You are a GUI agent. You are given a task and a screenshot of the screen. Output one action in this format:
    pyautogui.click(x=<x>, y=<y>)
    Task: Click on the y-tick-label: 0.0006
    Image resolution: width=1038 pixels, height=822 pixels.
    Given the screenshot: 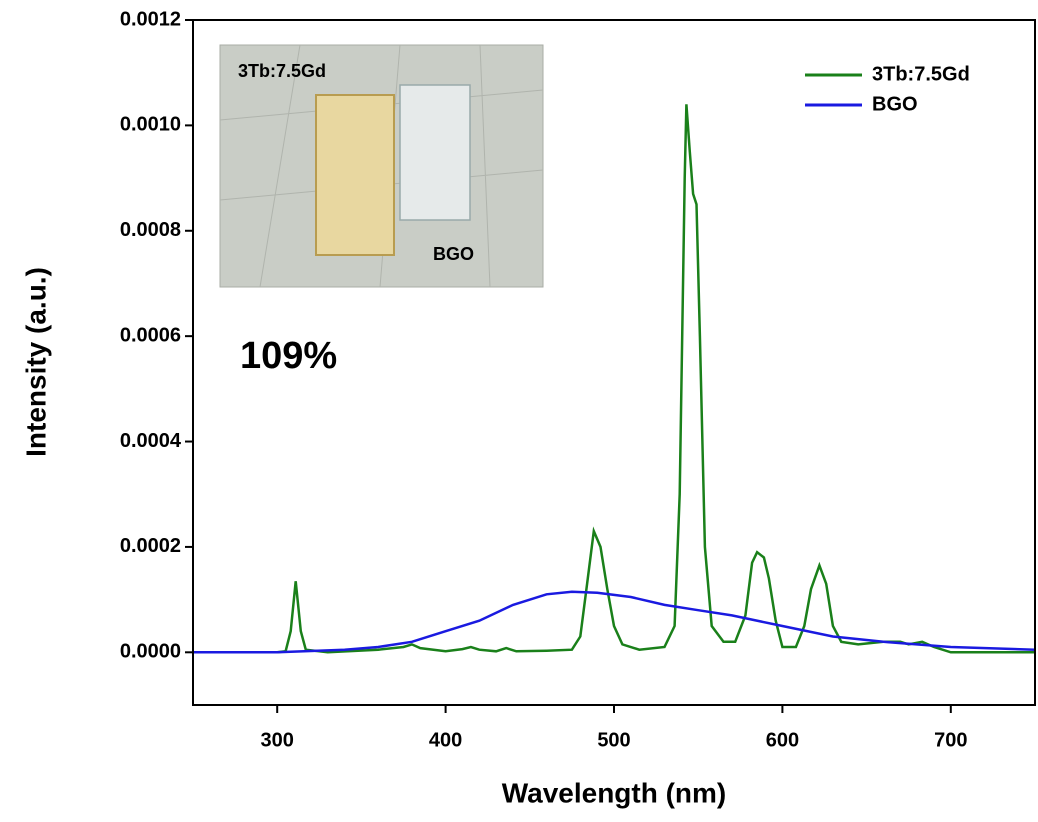 What is the action you would take?
    pyautogui.click(x=150, y=335)
    